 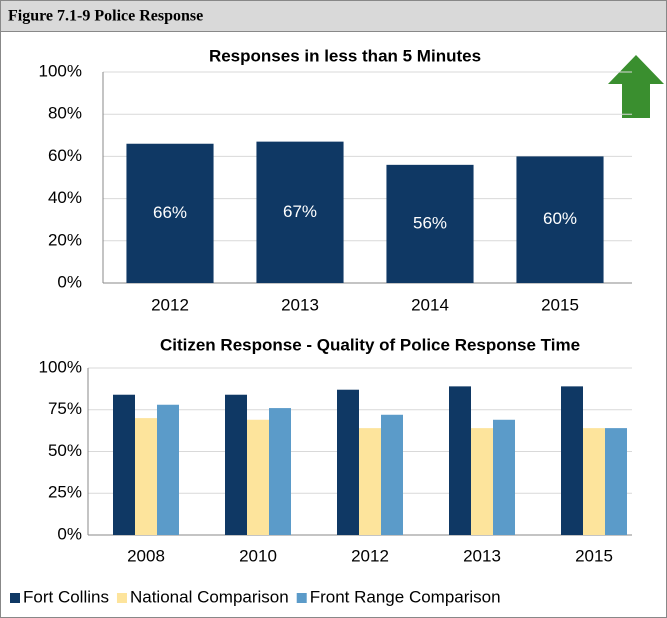 I want to click on value-label: 66%, so click(x=170, y=212).